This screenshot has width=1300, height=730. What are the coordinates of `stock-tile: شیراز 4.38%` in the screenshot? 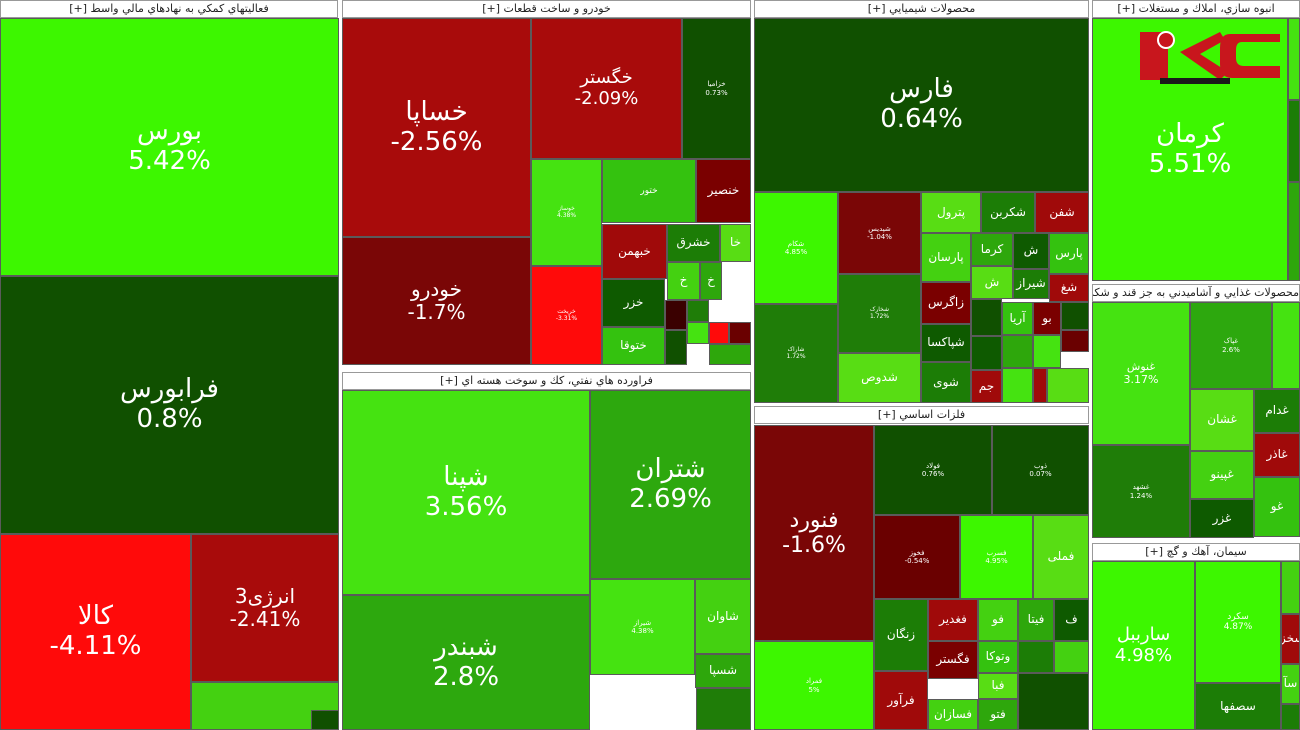 It's located at (642, 627).